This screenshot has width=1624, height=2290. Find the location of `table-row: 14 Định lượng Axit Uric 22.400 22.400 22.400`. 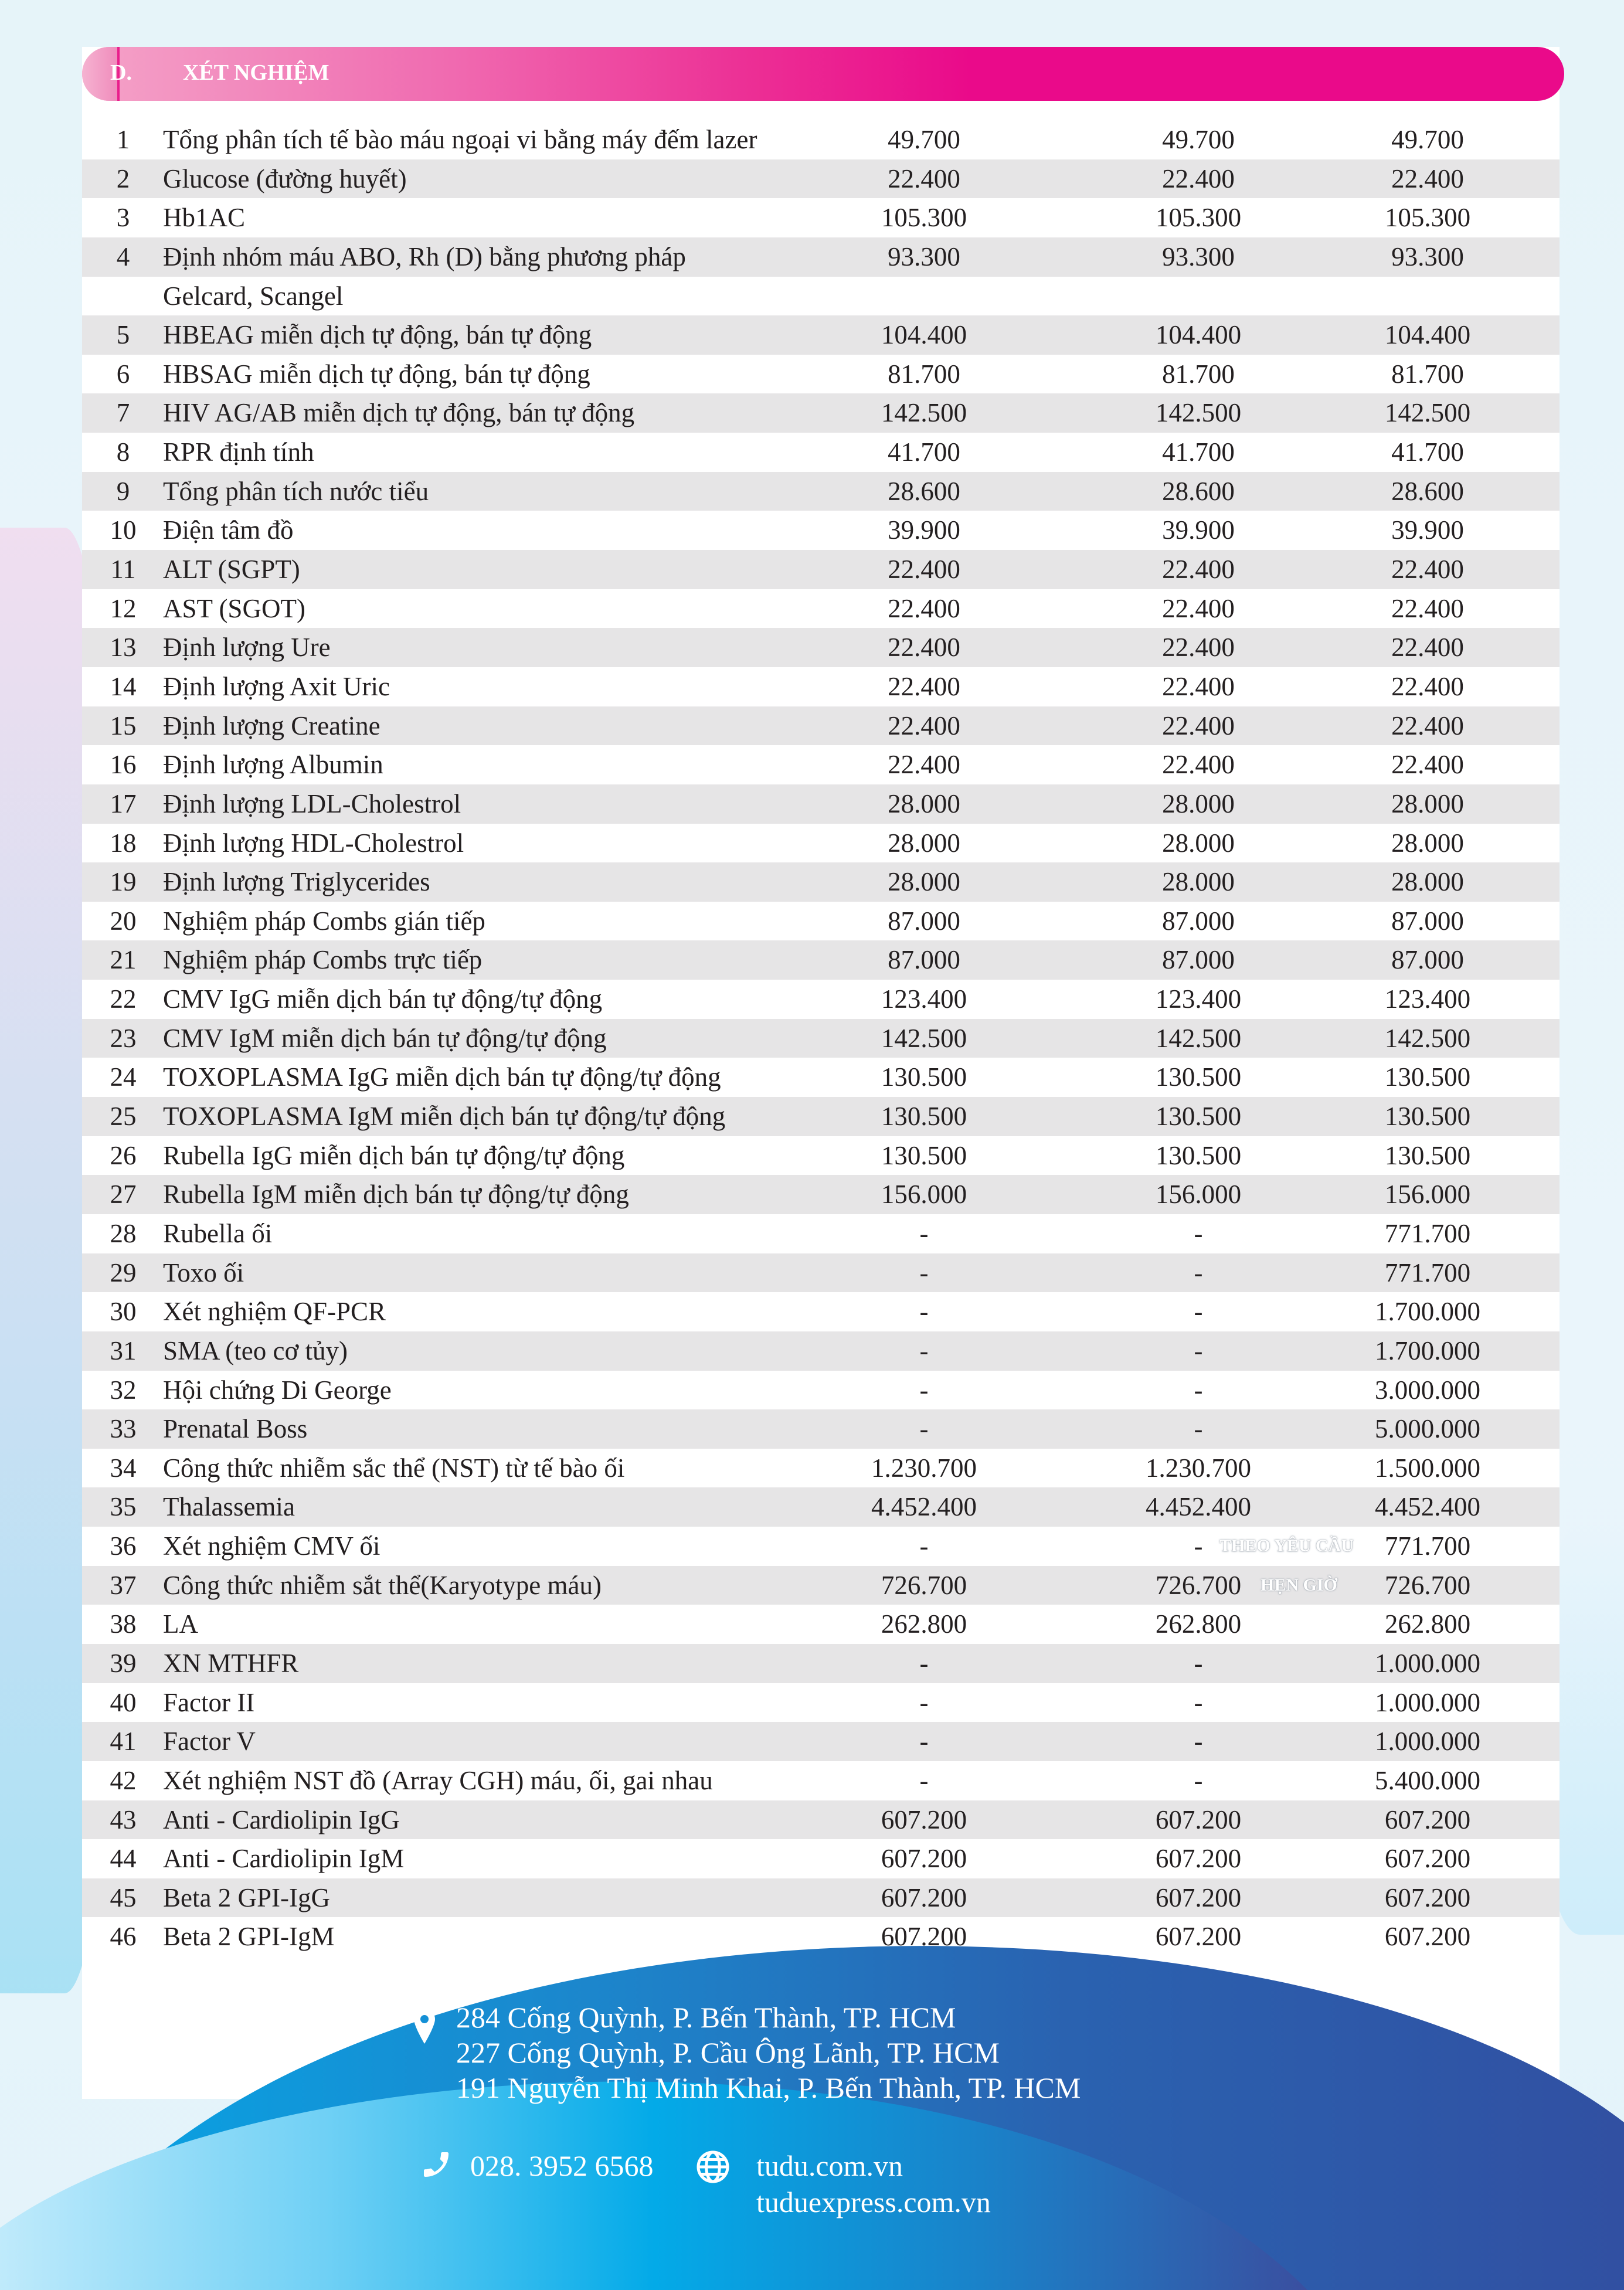

table-row: 14 Định lượng Axit Uric 22.400 22.400 22.400 is located at coordinates (821, 686).